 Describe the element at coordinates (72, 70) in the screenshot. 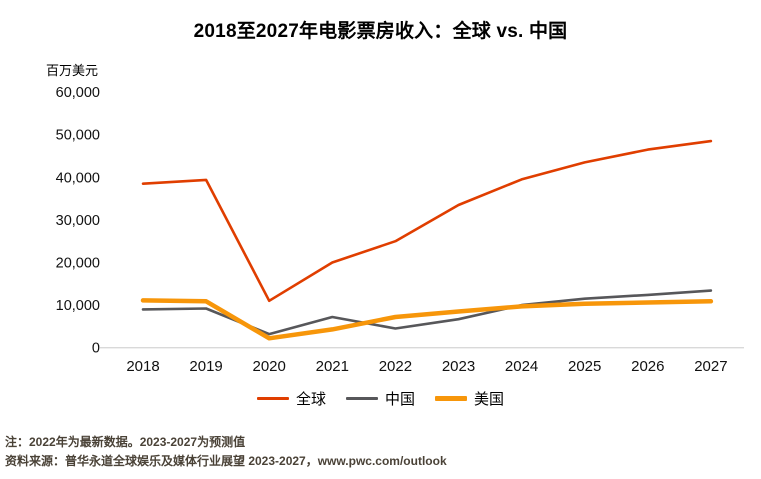

I see `y-axis-unit-label: 百万美元` at that location.